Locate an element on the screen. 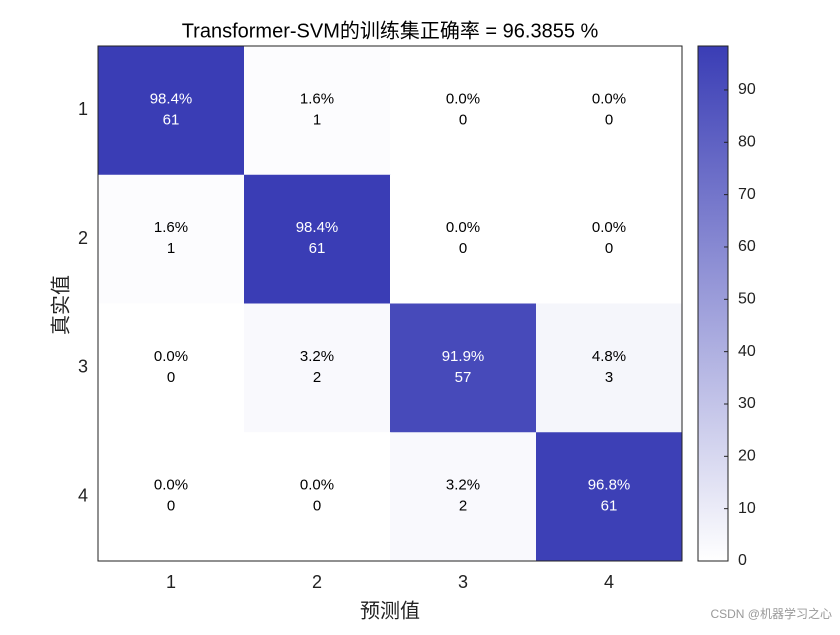 This screenshot has height=635, width=840. x-tick-label: 2 is located at coordinates (317, 582).